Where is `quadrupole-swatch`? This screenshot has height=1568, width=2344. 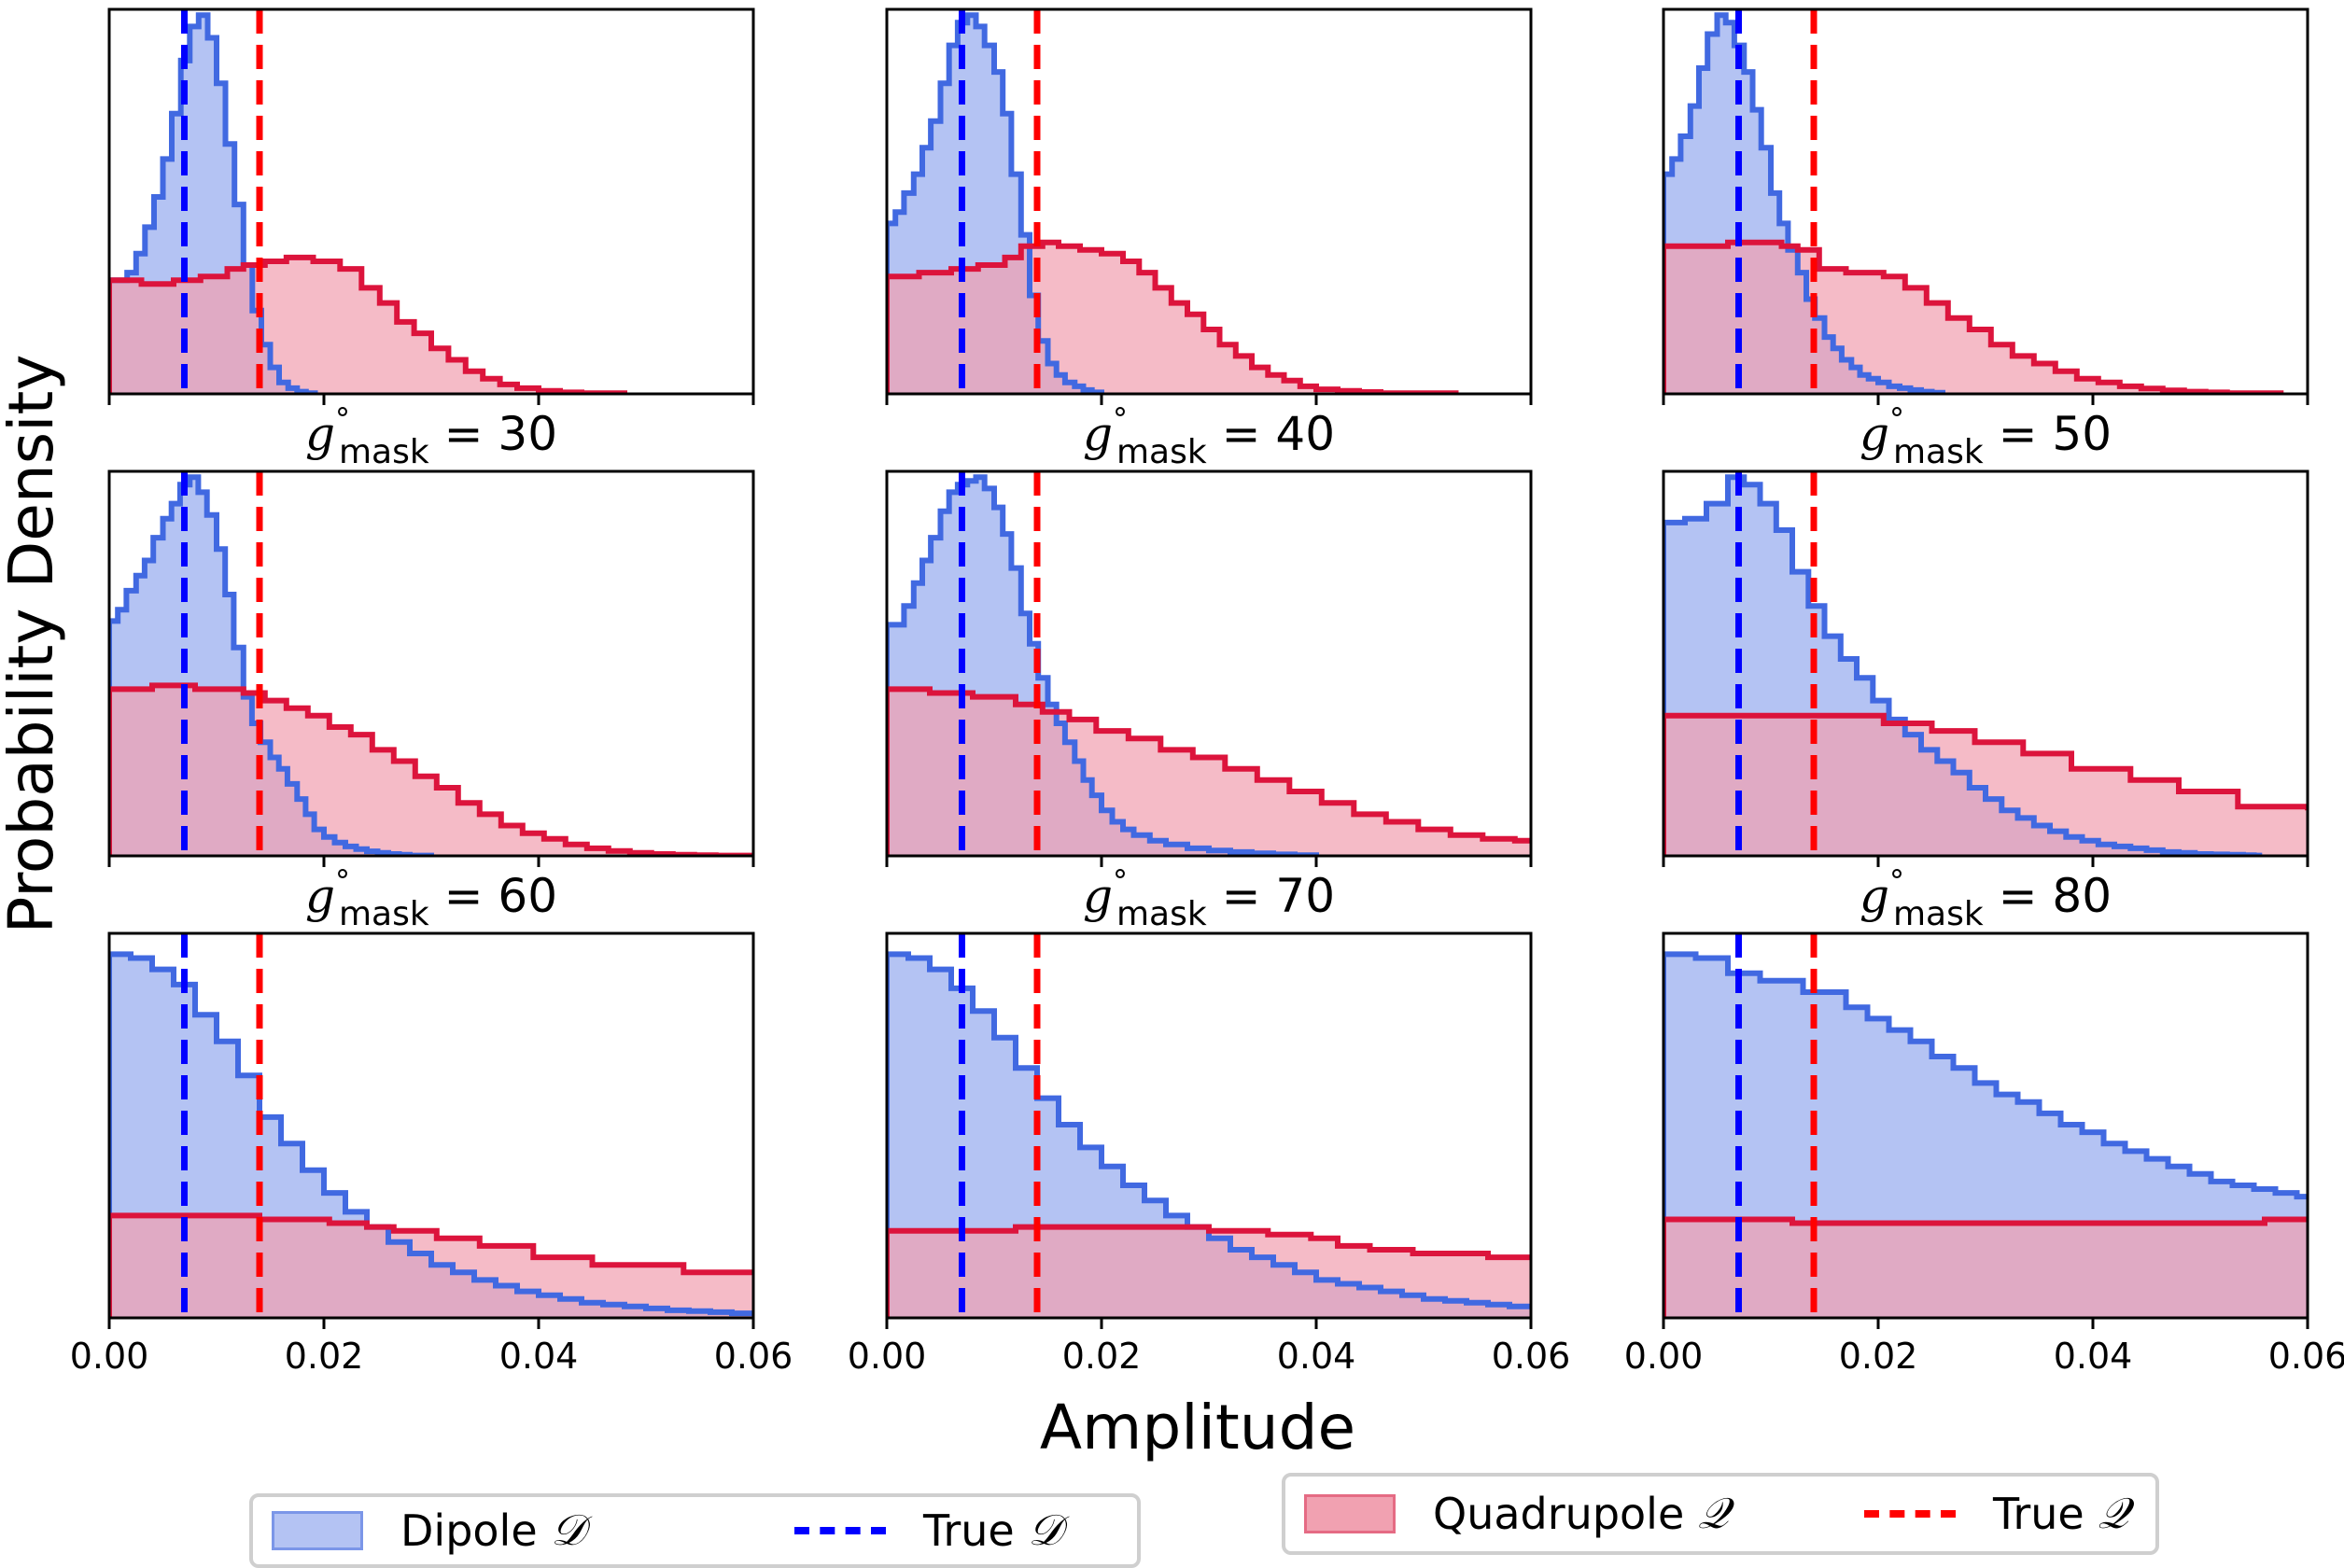 quadrupole-swatch is located at coordinates (1350, 1513).